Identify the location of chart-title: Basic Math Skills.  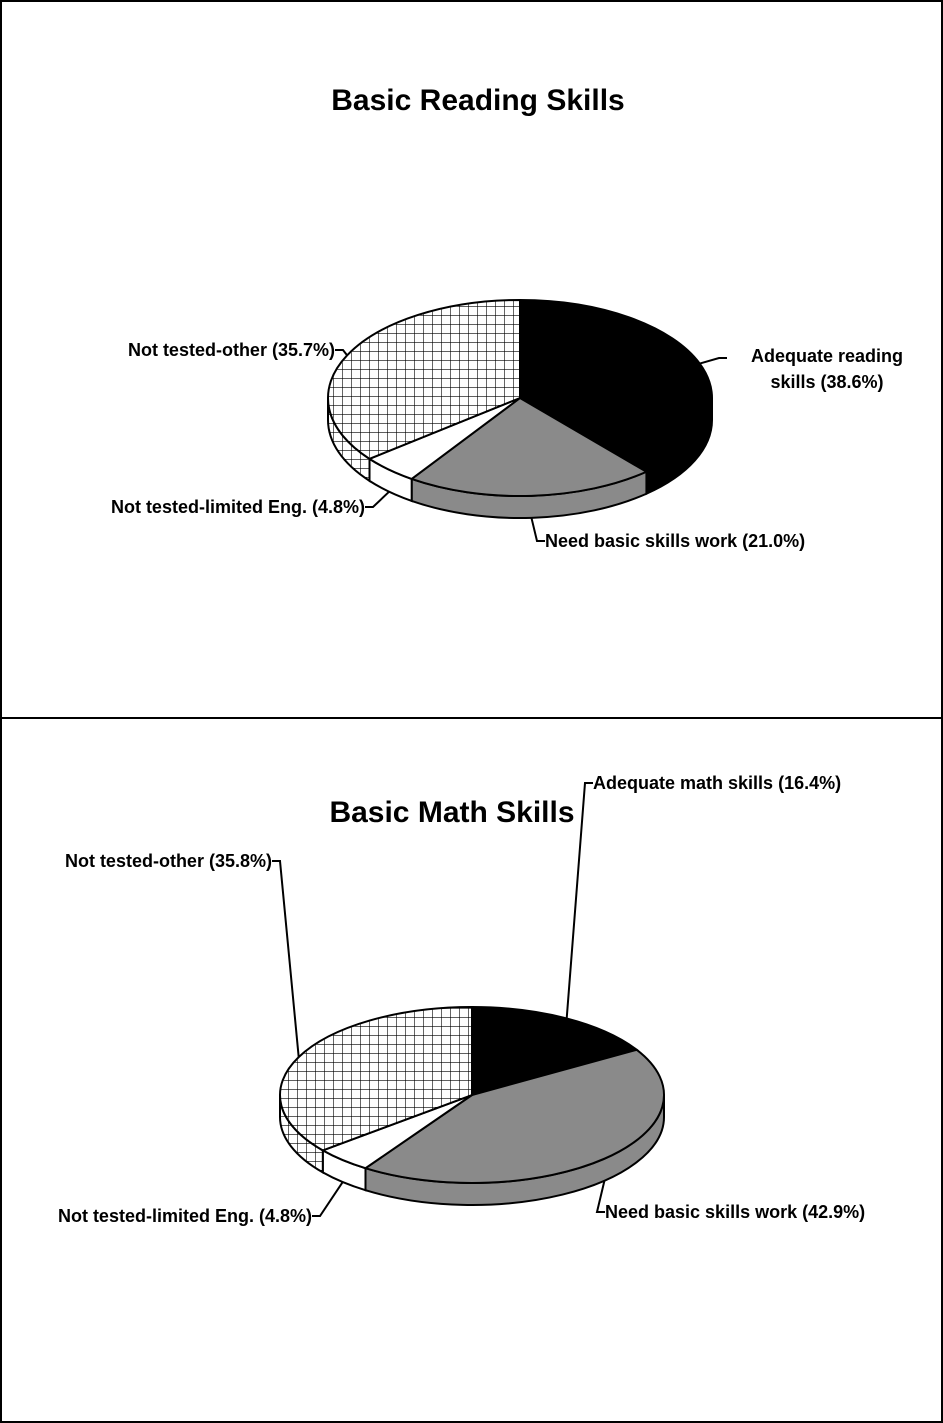
(451, 812).